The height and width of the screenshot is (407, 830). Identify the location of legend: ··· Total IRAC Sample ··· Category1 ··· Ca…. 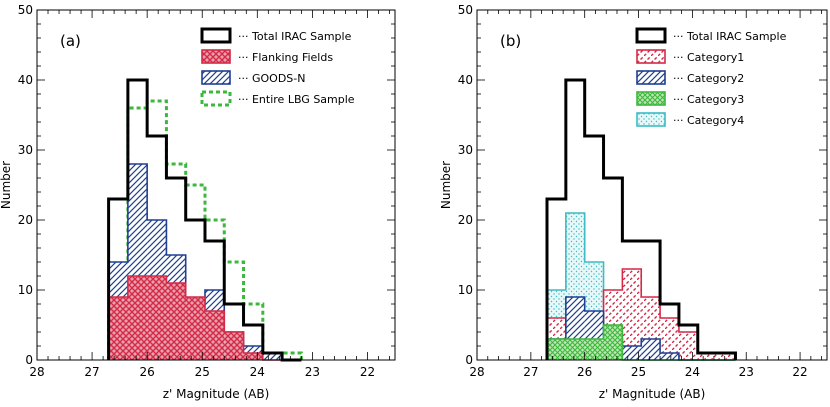
(711, 77).